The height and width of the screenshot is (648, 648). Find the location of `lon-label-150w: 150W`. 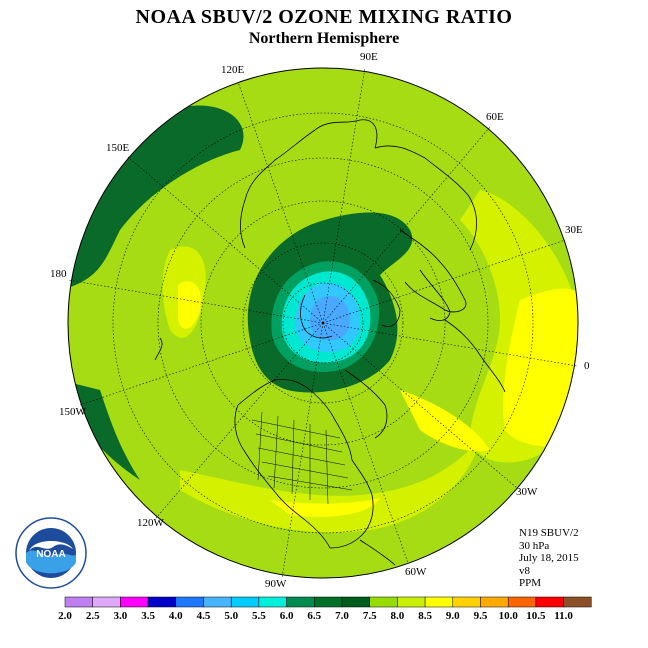

lon-label-150w: 150W is located at coordinates (72, 412).